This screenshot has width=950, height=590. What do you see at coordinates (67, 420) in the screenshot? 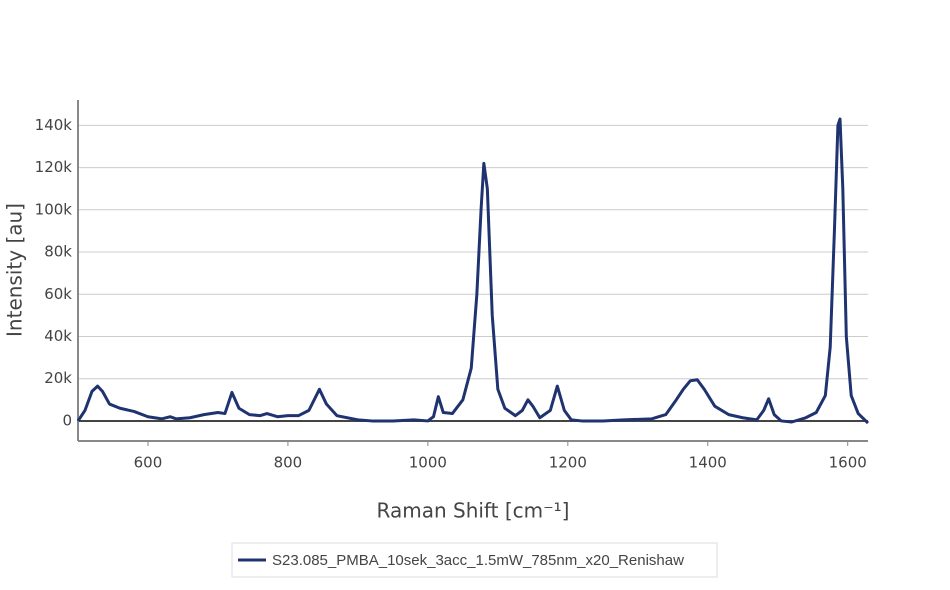
I see `y-tick-label: 0` at bounding box center [67, 420].